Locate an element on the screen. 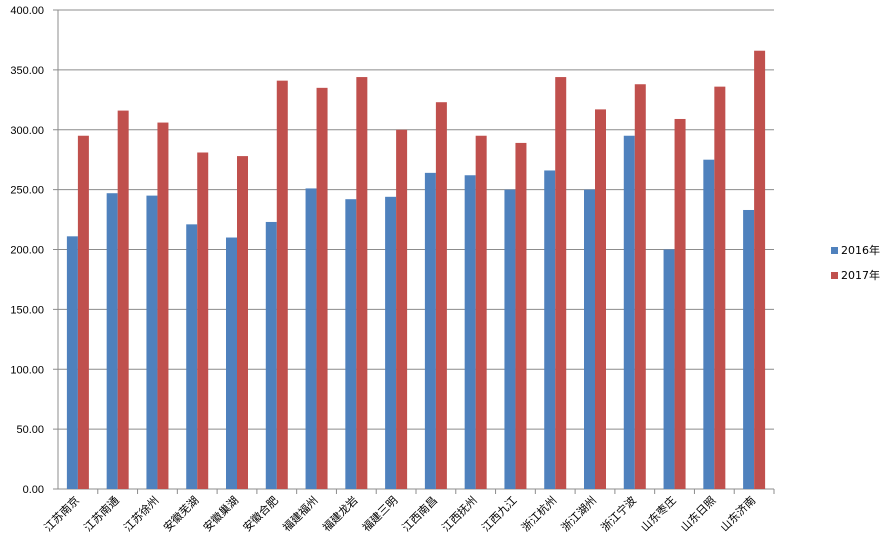  x-tick-label: 安徽合肥 is located at coordinates (260, 513).